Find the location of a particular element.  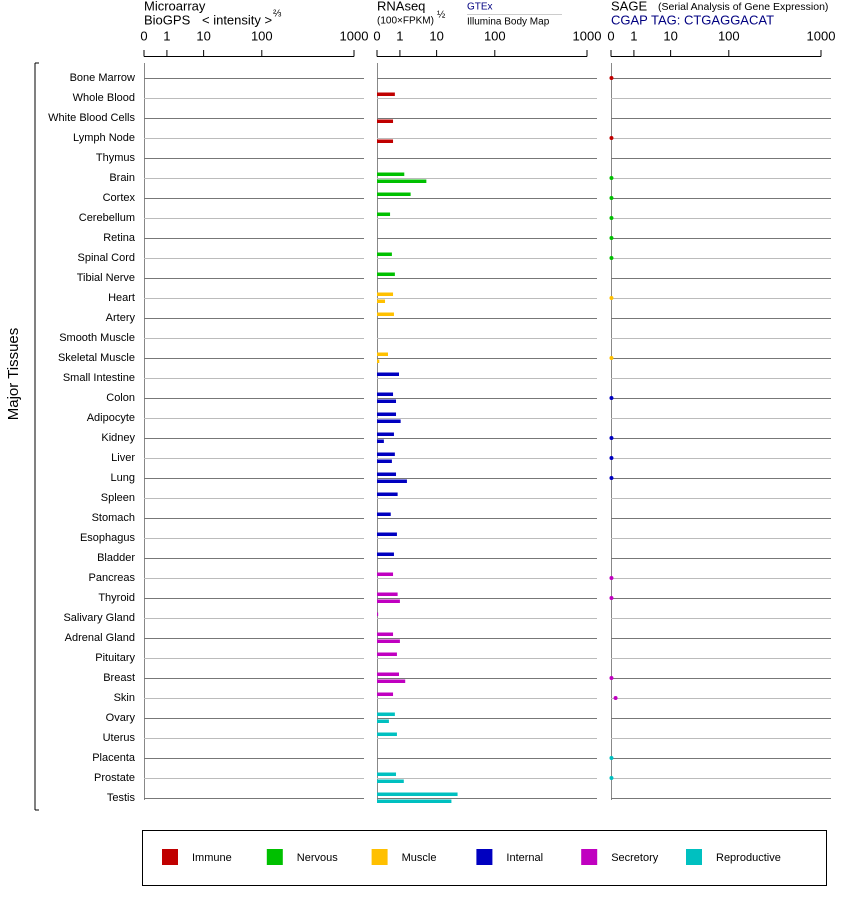

category-label: Thymus is located at coordinates (116, 158).